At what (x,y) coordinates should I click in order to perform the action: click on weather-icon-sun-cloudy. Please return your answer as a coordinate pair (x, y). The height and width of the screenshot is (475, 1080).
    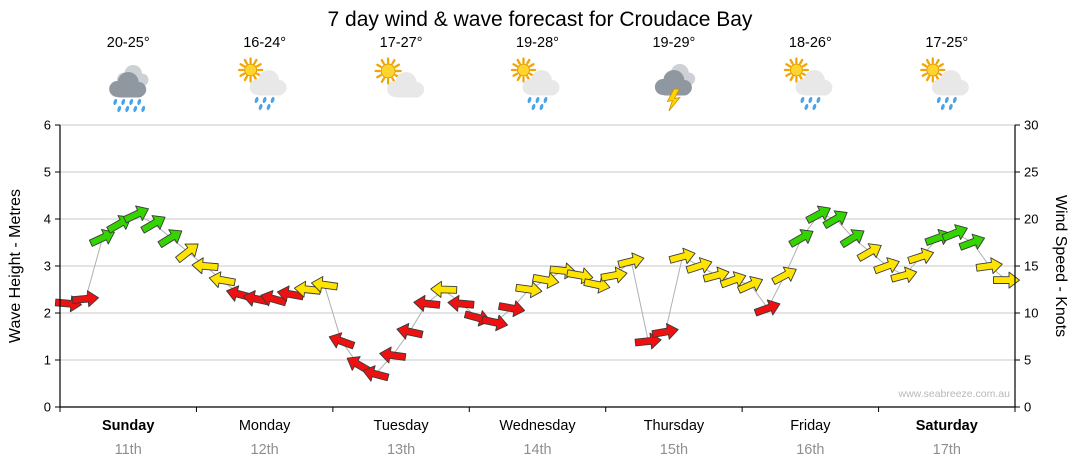
    Looking at the image, I should click on (399, 77).